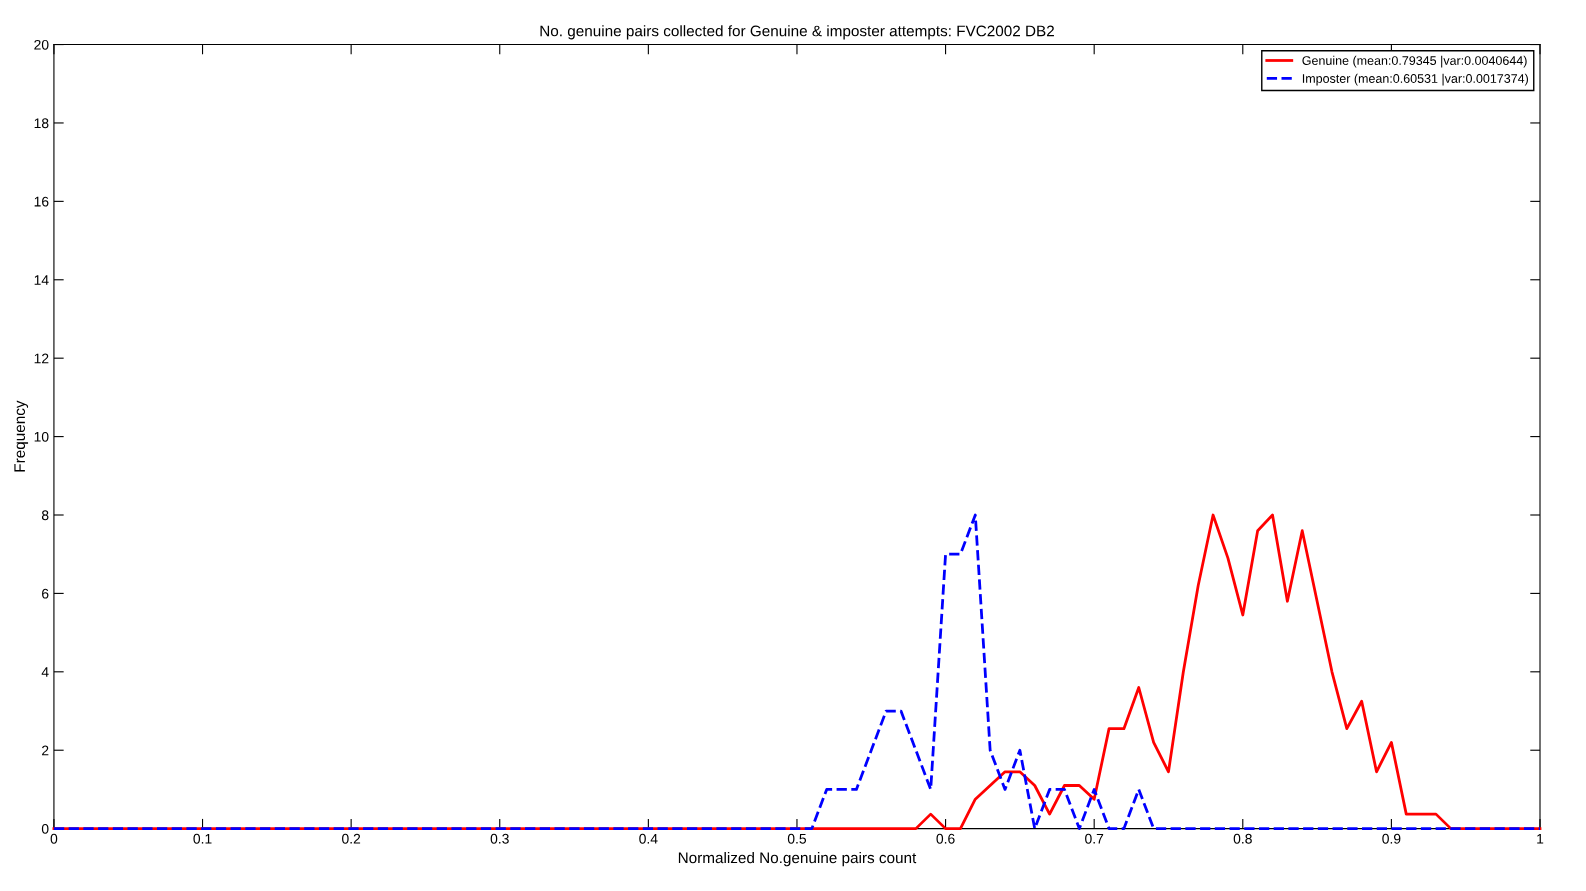  Describe the element at coordinates (648, 838) in the screenshot. I see `x-tick-label: 0.4` at that location.